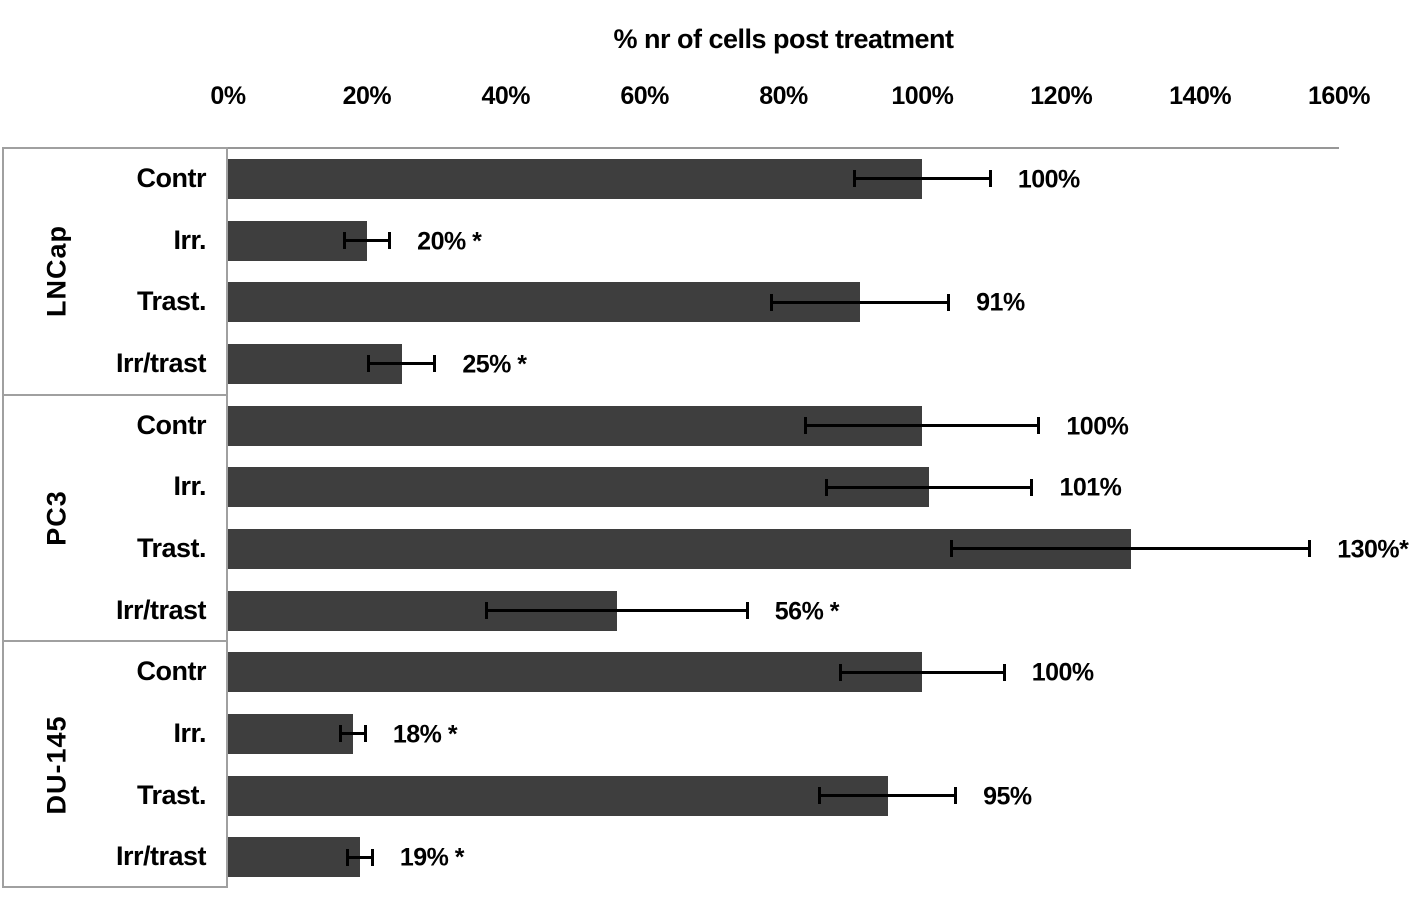 The width and height of the screenshot is (1417, 916). What do you see at coordinates (228, 96) in the screenshot?
I see `x-axis-tick-label: 0%` at bounding box center [228, 96].